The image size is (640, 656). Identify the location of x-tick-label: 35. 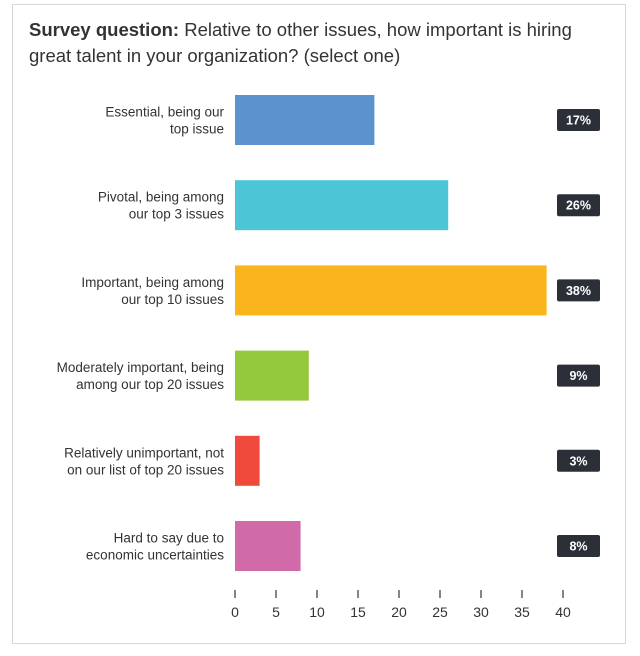
(522, 612).